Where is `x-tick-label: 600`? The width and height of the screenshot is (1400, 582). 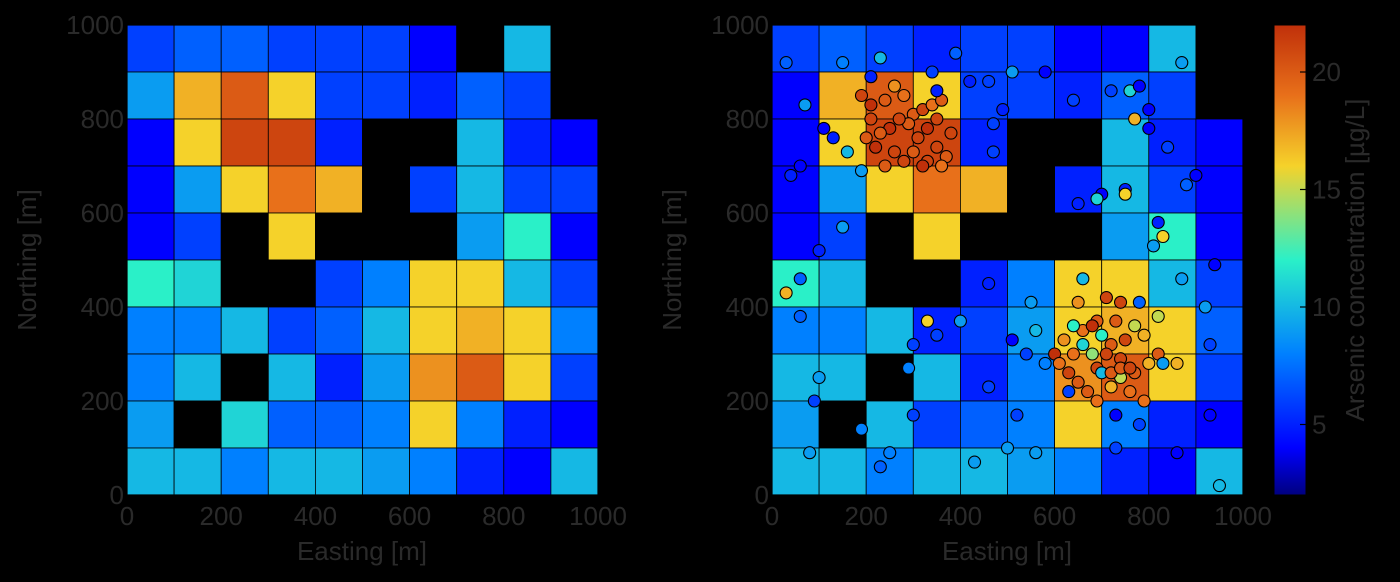
x-tick-label: 600 is located at coordinates (1054, 516).